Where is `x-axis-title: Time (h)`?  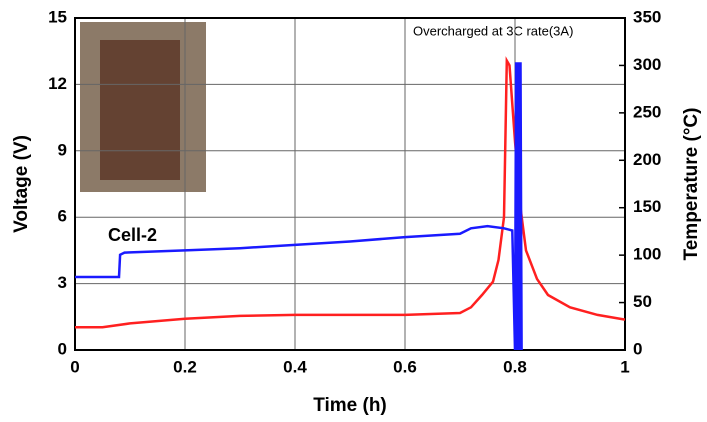 x-axis-title: Time (h) is located at coordinates (350, 405).